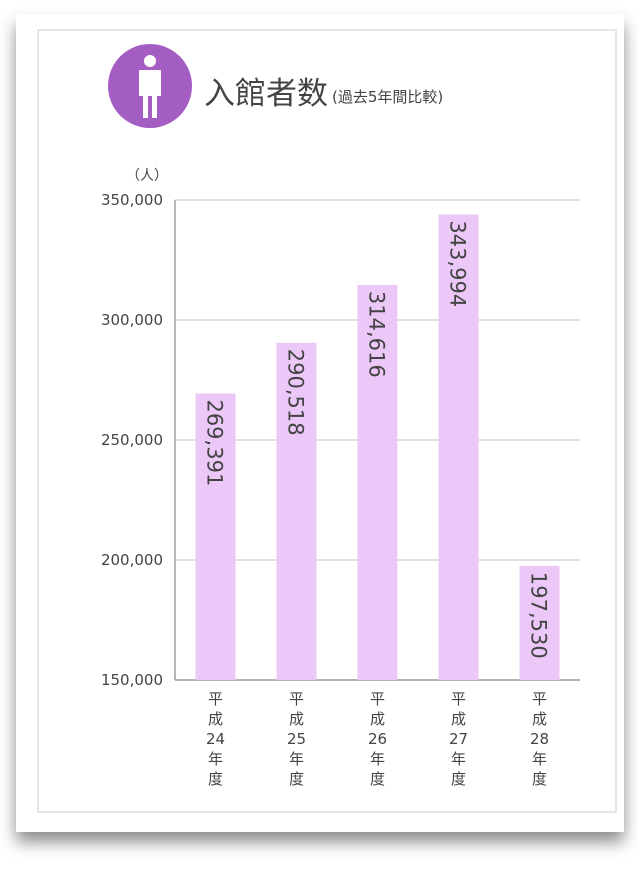  What do you see at coordinates (377, 334) in the screenshot?
I see `value-label: 314,616` at bounding box center [377, 334].